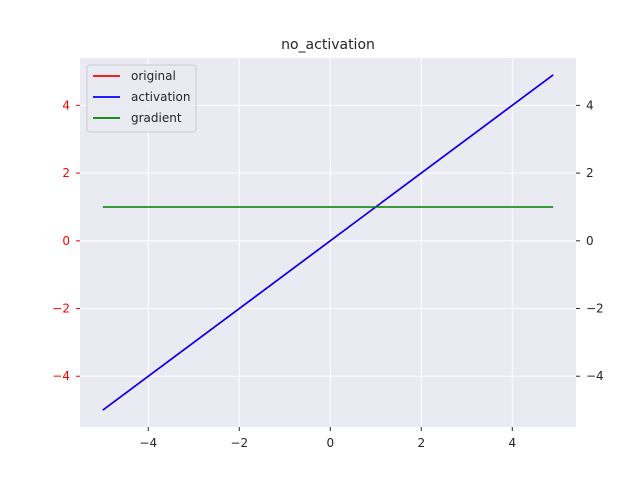 The height and width of the screenshot is (480, 640). I want to click on left-y-tick-label: 0, so click(66, 241).